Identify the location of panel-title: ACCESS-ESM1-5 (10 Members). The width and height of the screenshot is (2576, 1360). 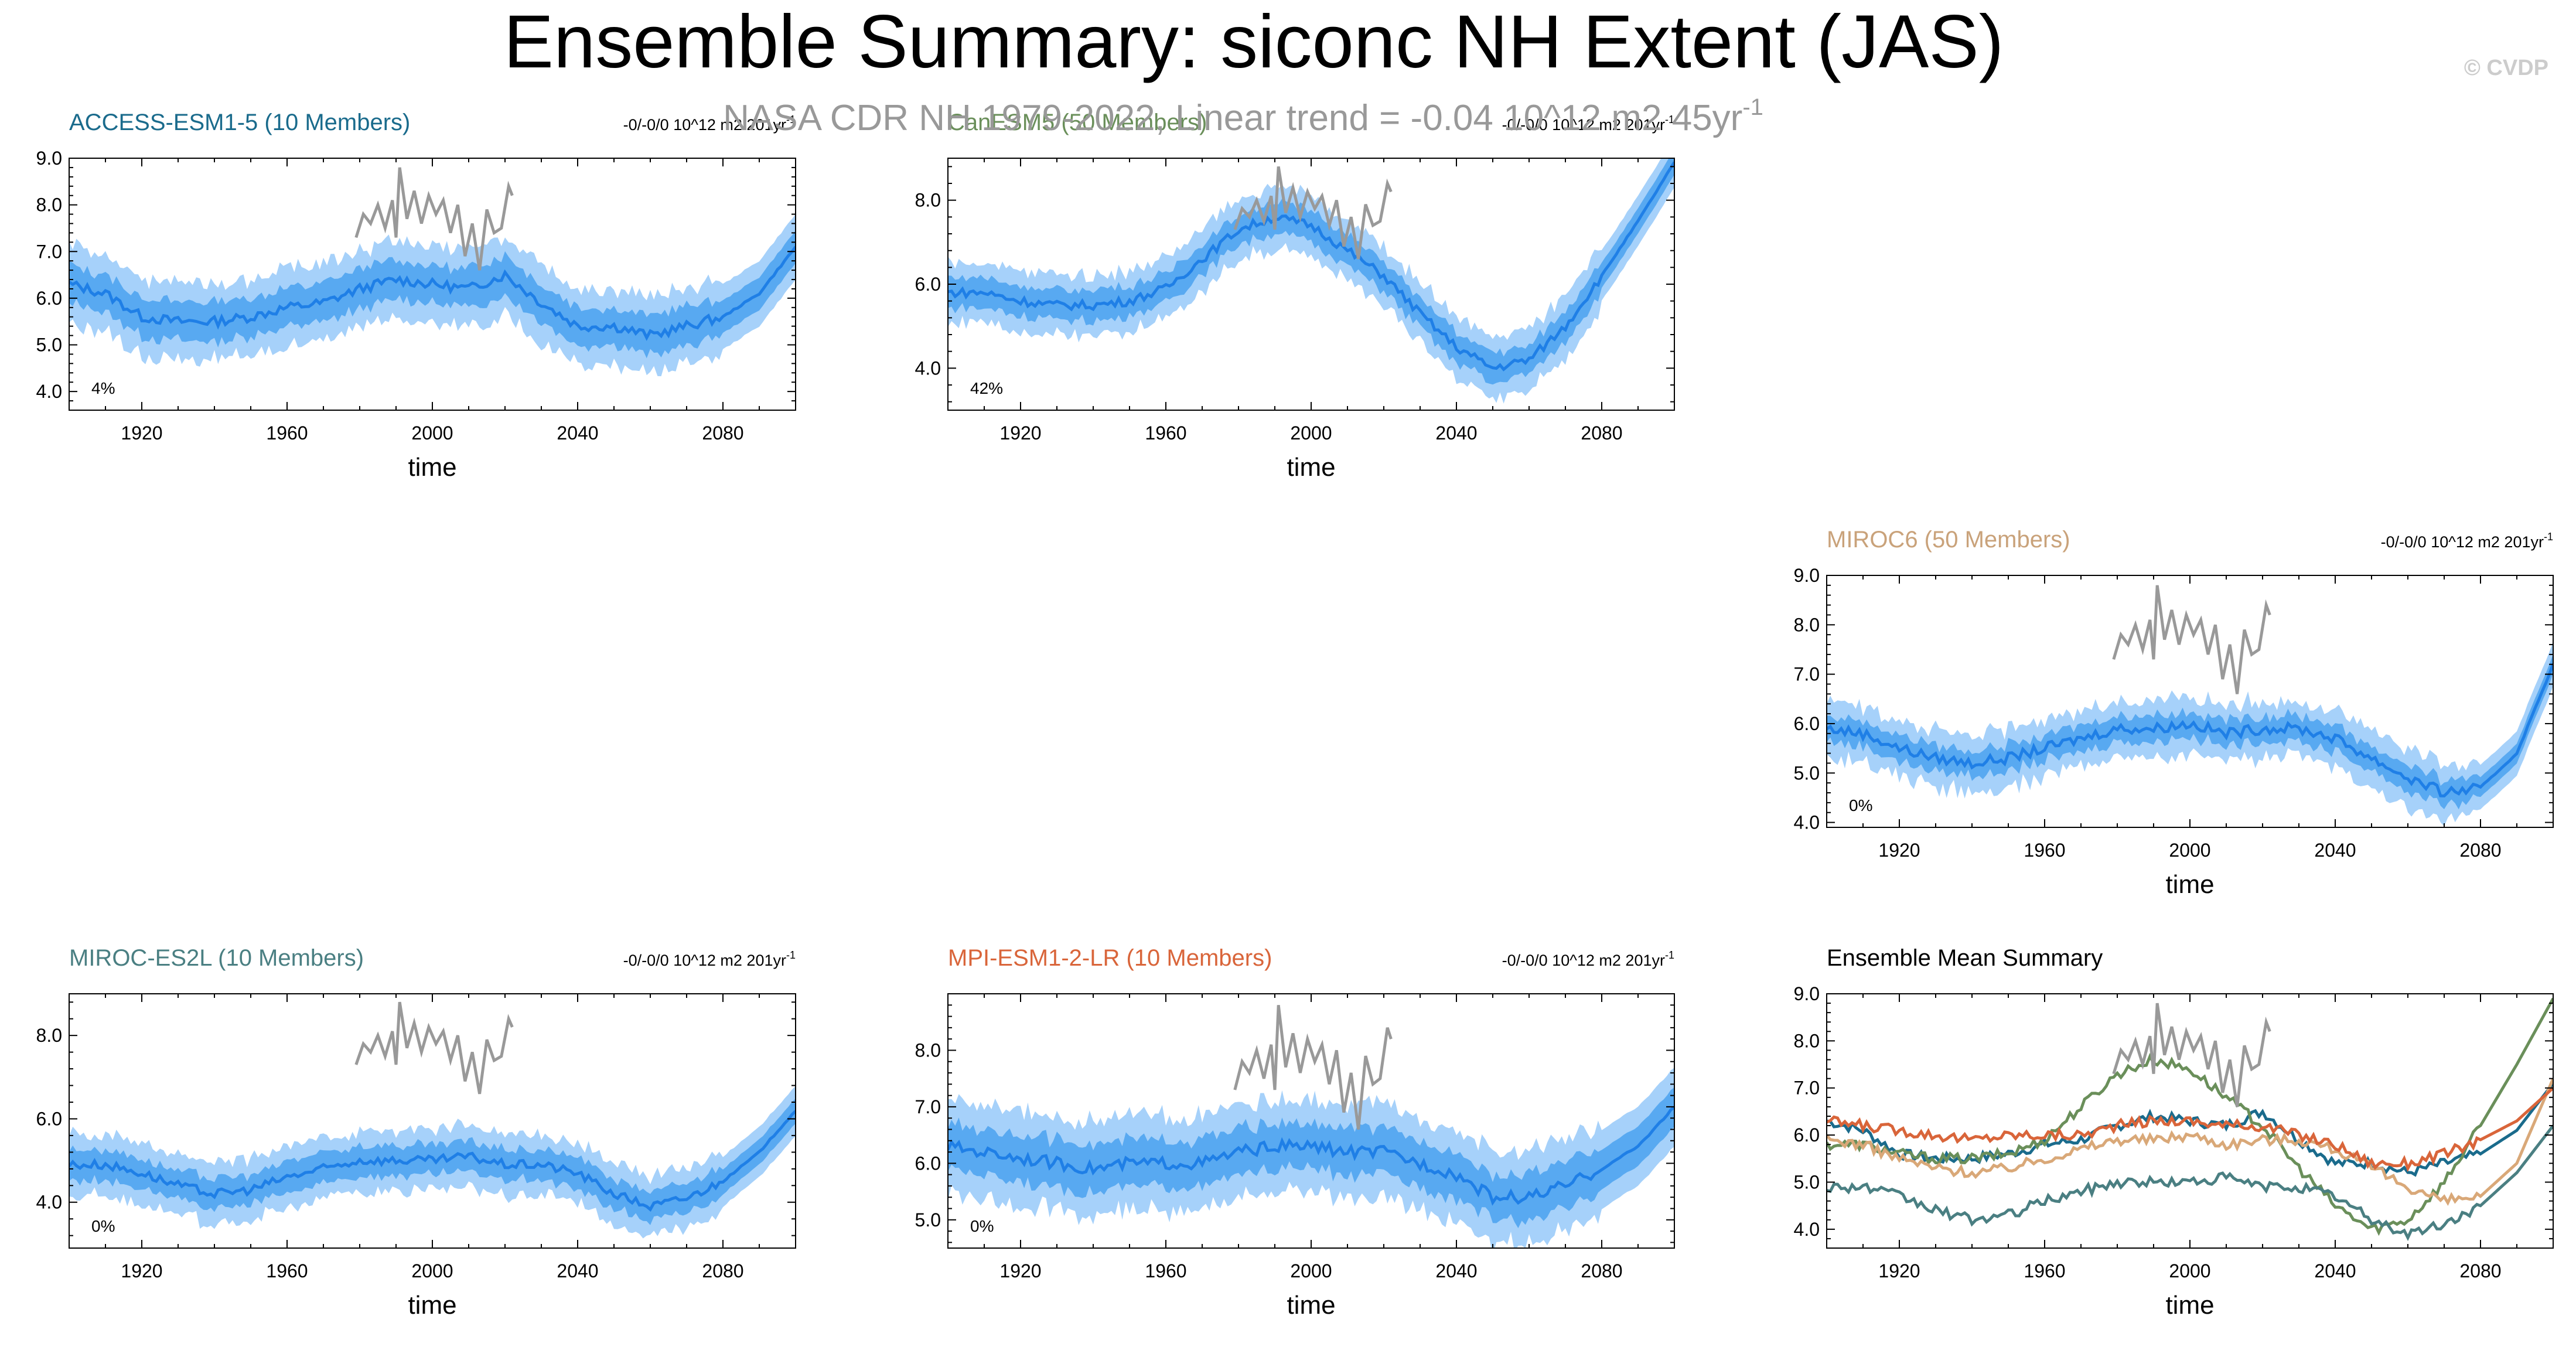
(239, 122).